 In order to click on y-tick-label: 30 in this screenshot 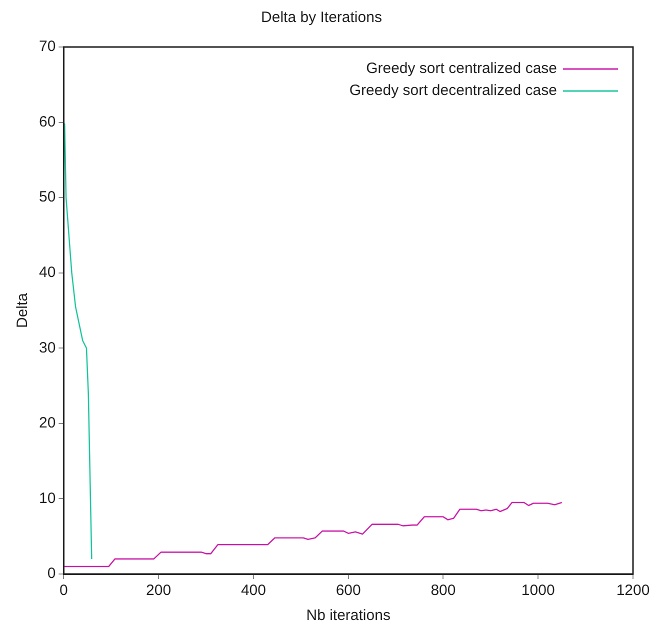, I will do `click(47, 347)`.